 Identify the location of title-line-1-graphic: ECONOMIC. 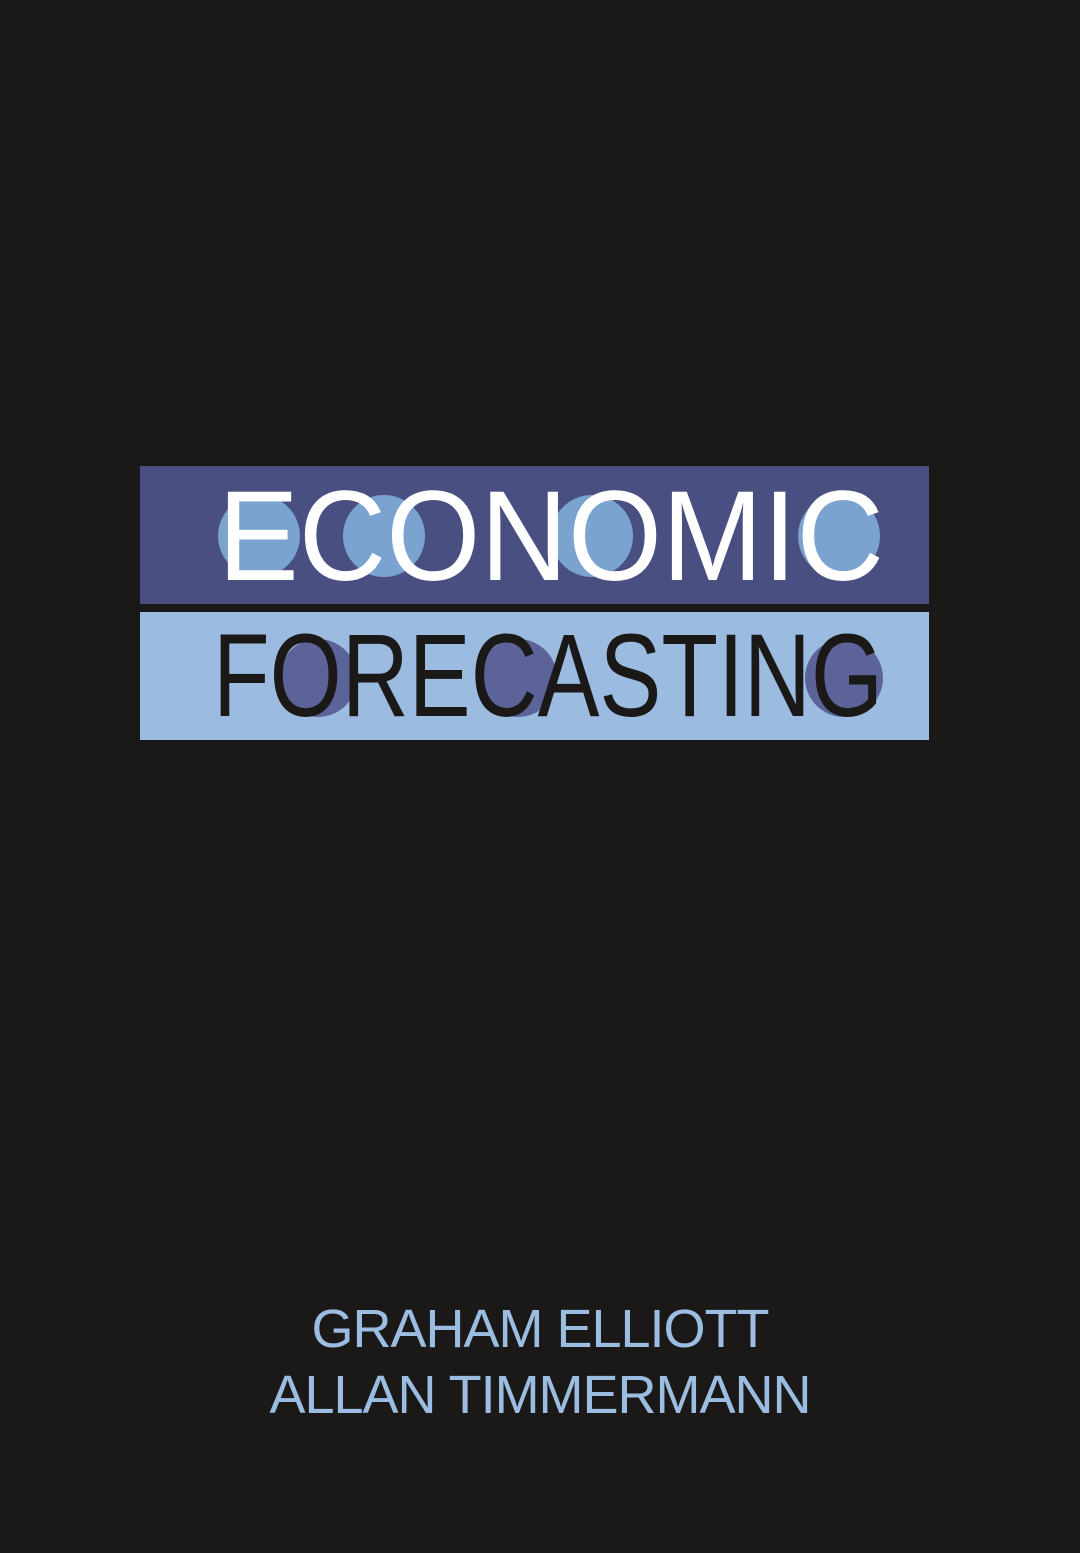
(551, 536).